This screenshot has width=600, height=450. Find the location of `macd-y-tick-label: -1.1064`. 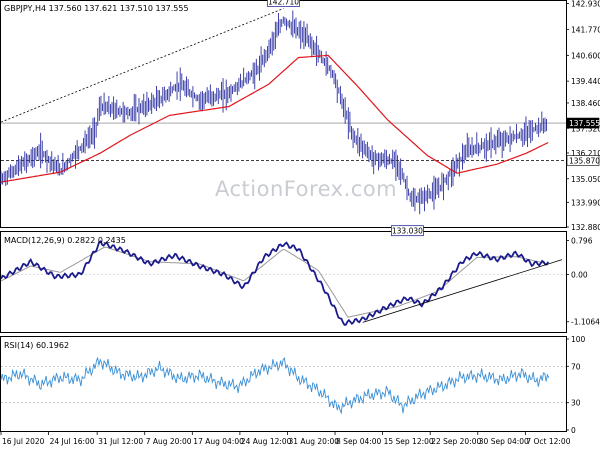

macd-y-tick-label: -1.1064 is located at coordinates (585, 322).